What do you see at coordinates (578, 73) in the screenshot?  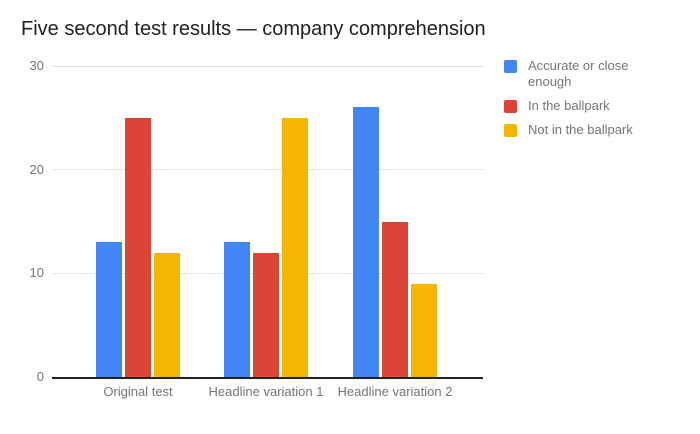 I see `legend-label: Accurate or close enough` at bounding box center [578, 73].